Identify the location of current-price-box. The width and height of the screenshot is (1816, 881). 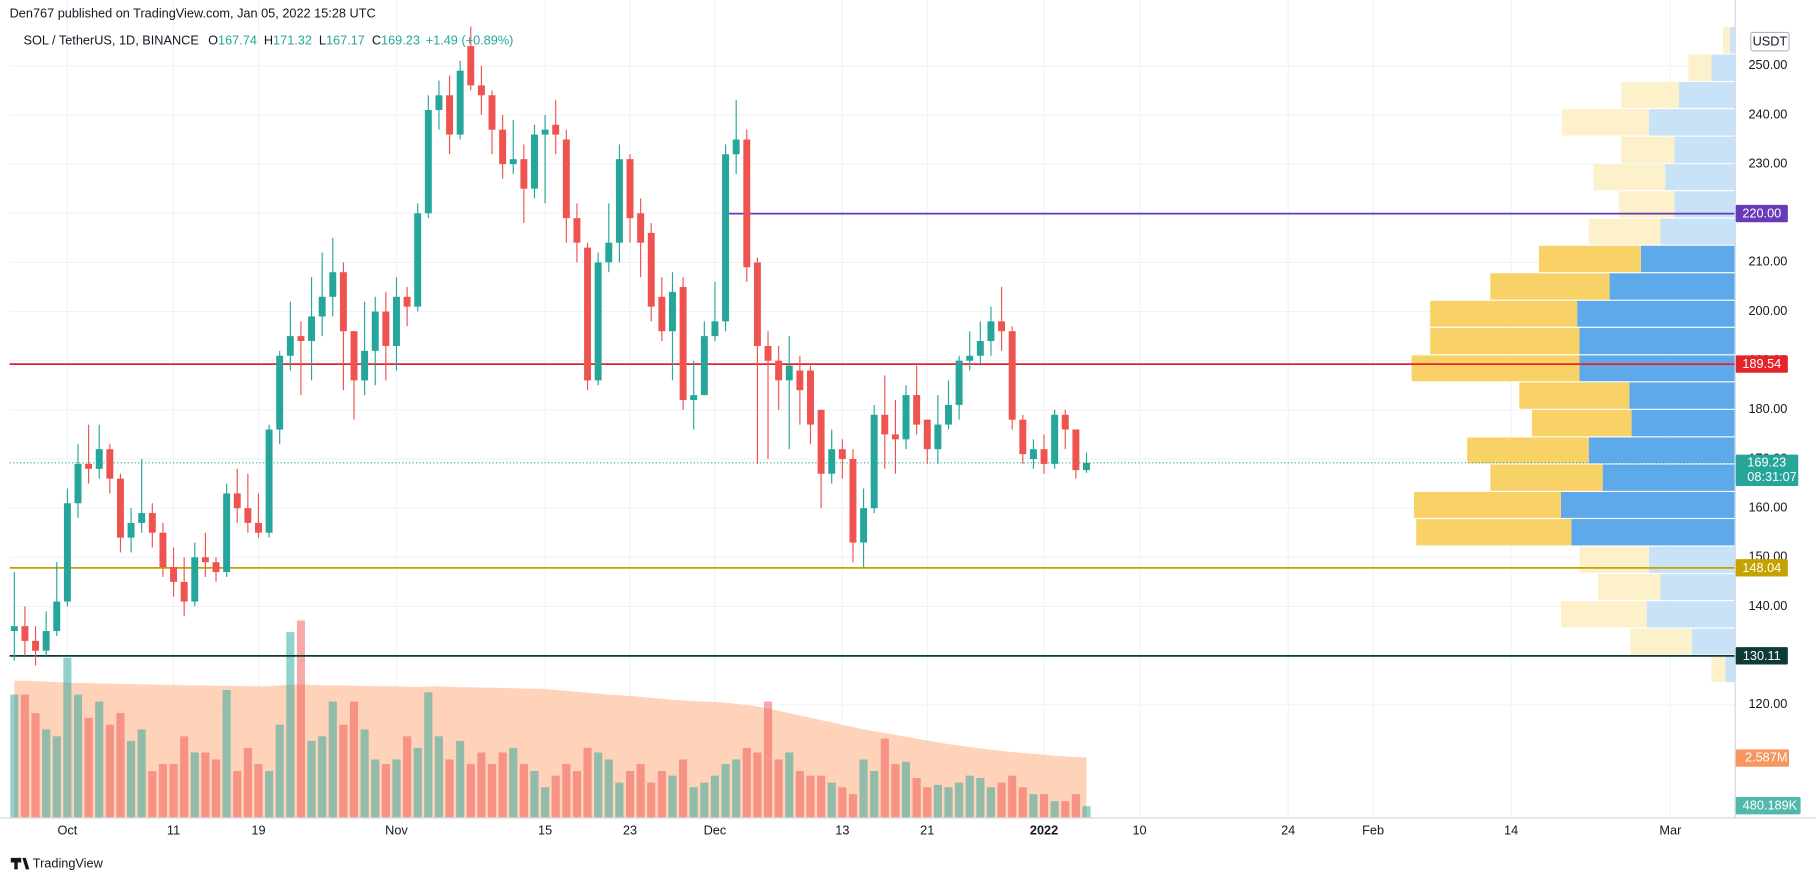
(1767, 470).